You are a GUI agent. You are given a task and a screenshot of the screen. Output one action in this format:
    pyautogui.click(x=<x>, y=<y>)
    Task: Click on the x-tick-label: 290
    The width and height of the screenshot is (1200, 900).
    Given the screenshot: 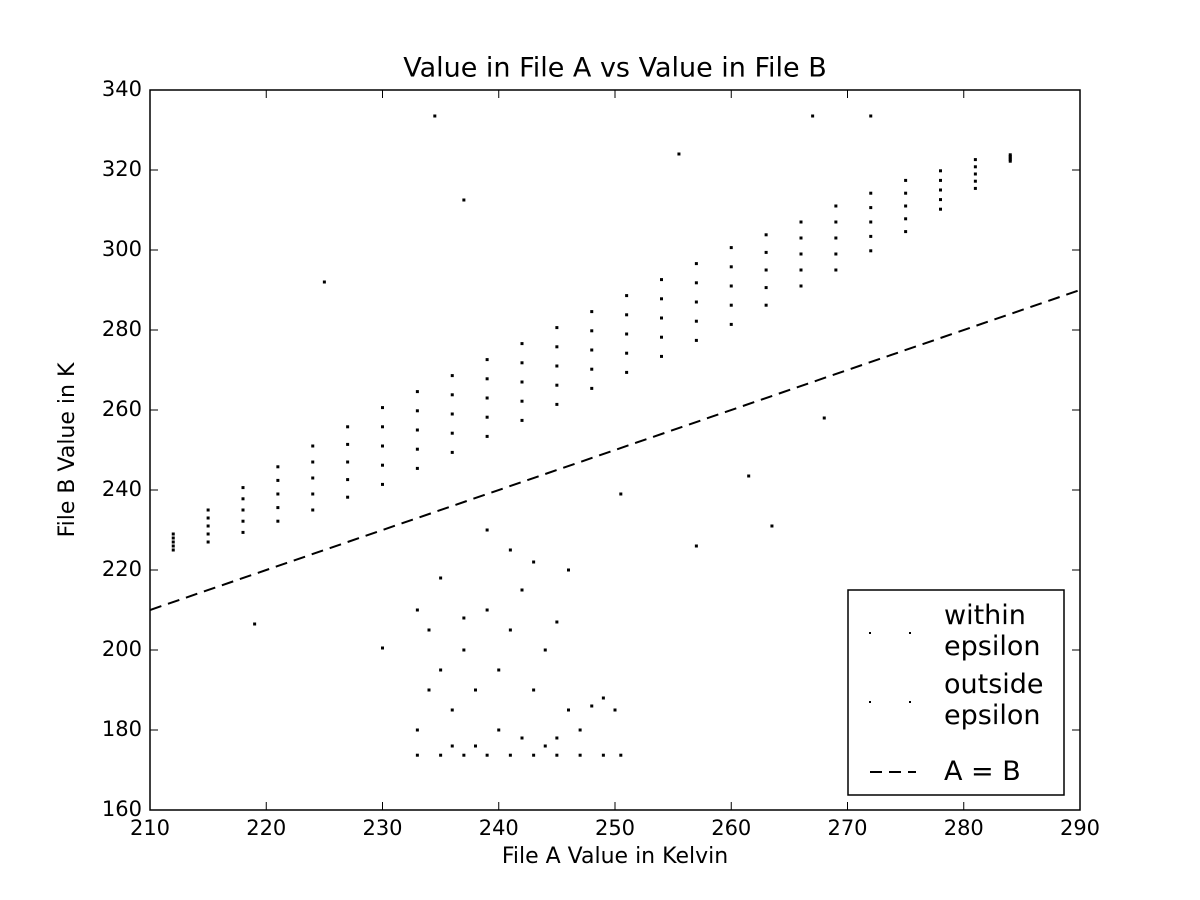 What is the action you would take?
    pyautogui.click(x=1080, y=828)
    